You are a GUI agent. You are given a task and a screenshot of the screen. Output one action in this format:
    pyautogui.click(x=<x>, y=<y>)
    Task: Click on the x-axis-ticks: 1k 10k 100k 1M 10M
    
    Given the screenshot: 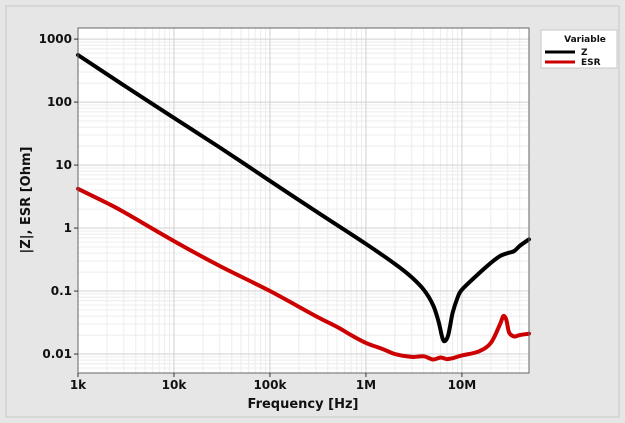 What is the action you would take?
    pyautogui.click(x=273, y=382)
    